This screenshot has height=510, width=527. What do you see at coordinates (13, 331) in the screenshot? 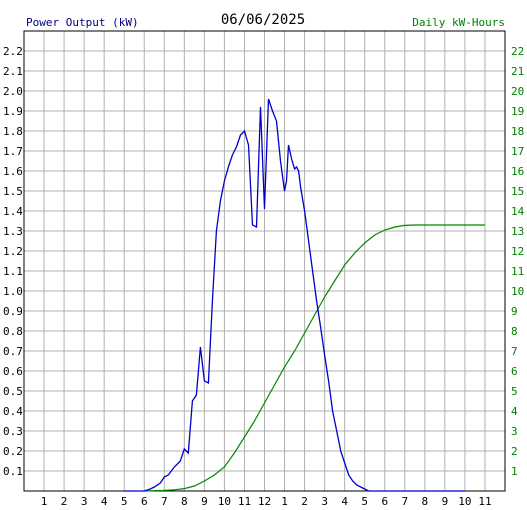
I see `left-tick-label: 0.8` at bounding box center [13, 331].